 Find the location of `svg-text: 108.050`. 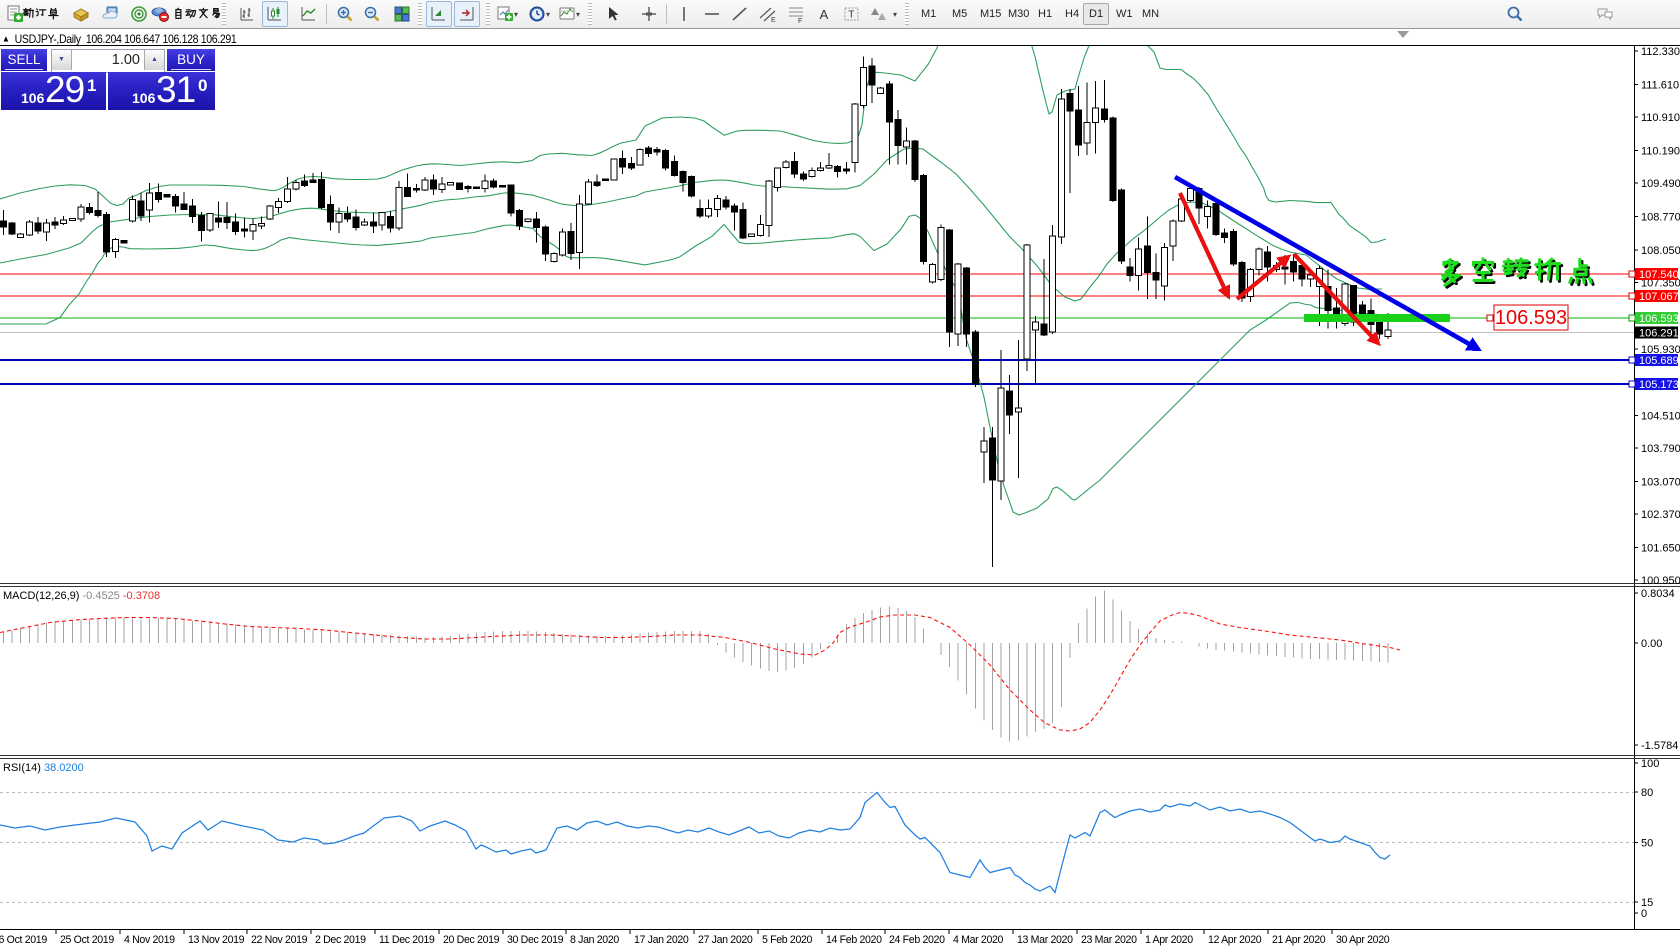

svg-text: 108.050 is located at coordinates (1660, 251).